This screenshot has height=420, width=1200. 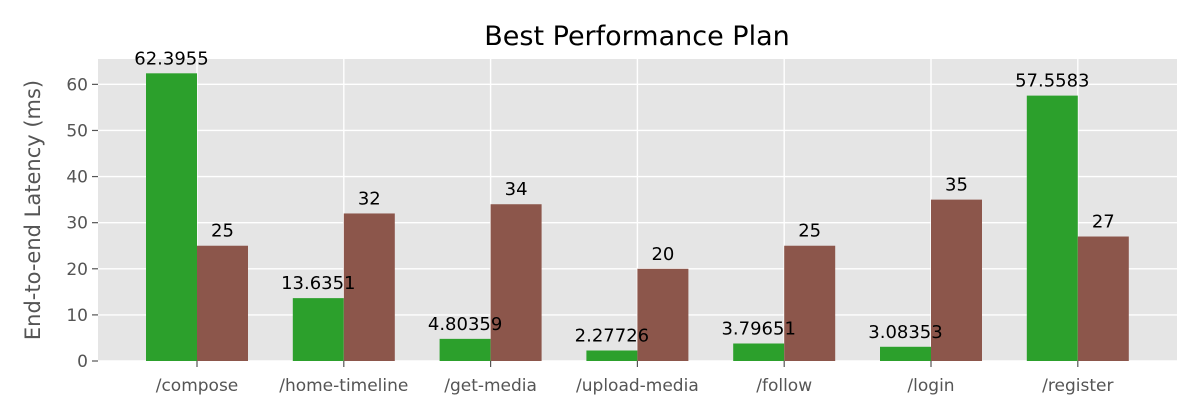 I want to click on bar-value-label: 32, so click(x=369, y=198).